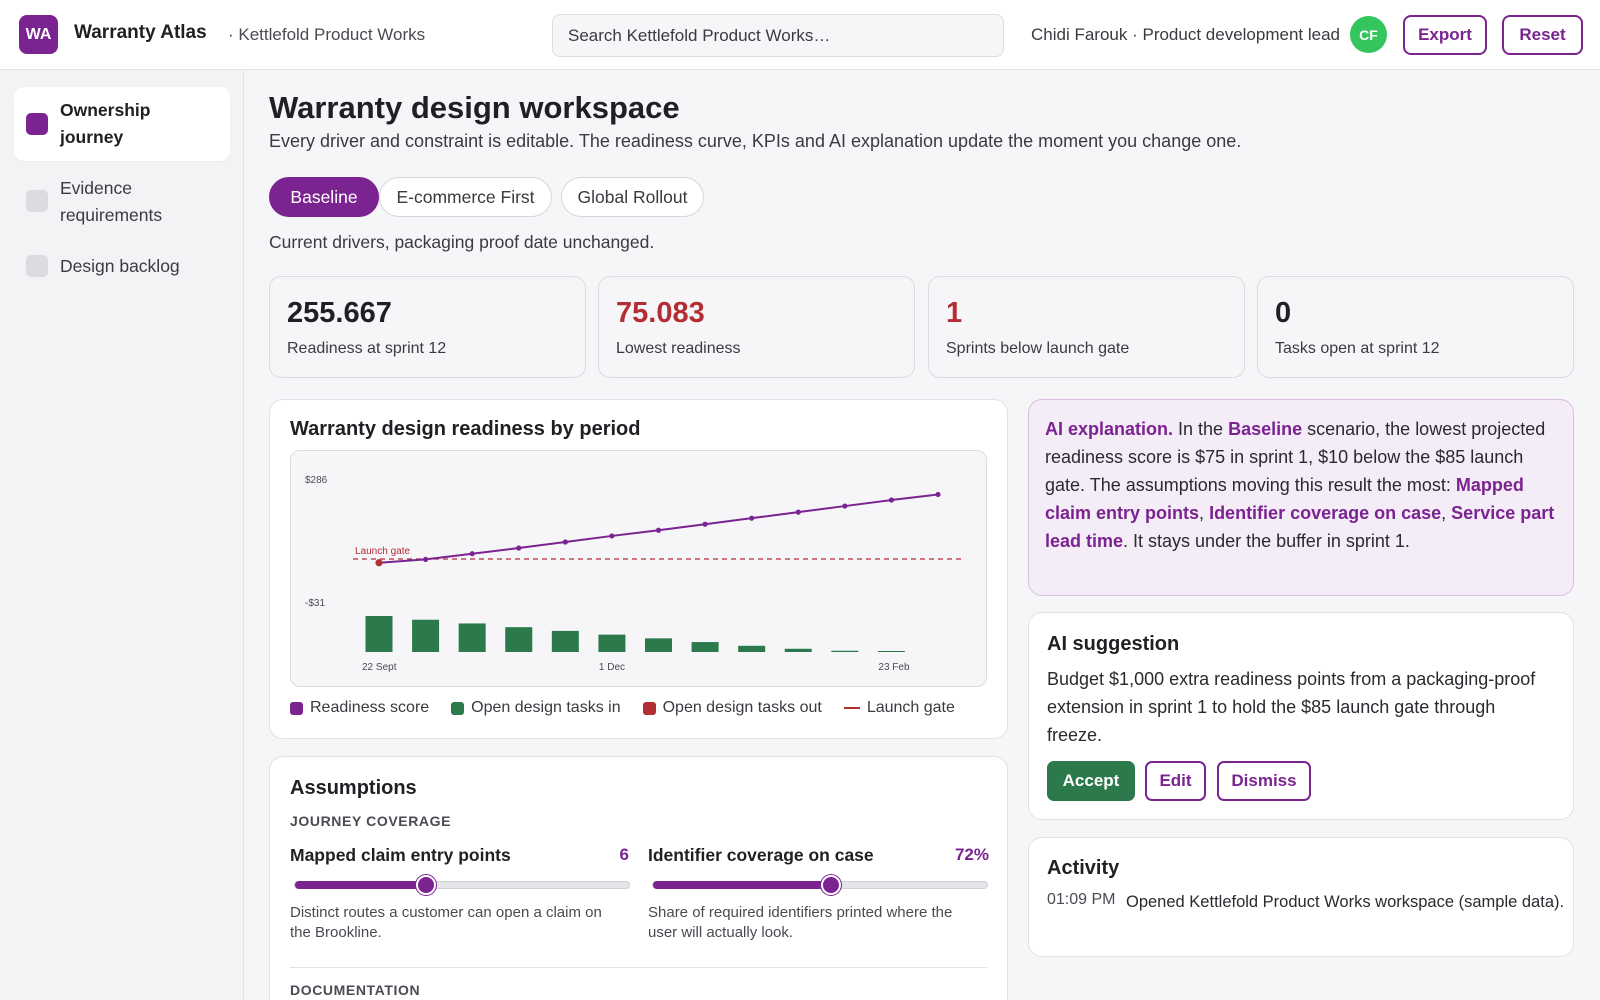  What do you see at coordinates (1086, 327) in the screenshot?
I see `kpi-card-sprints-below-gate: 1 Sprints below launch gate` at bounding box center [1086, 327].